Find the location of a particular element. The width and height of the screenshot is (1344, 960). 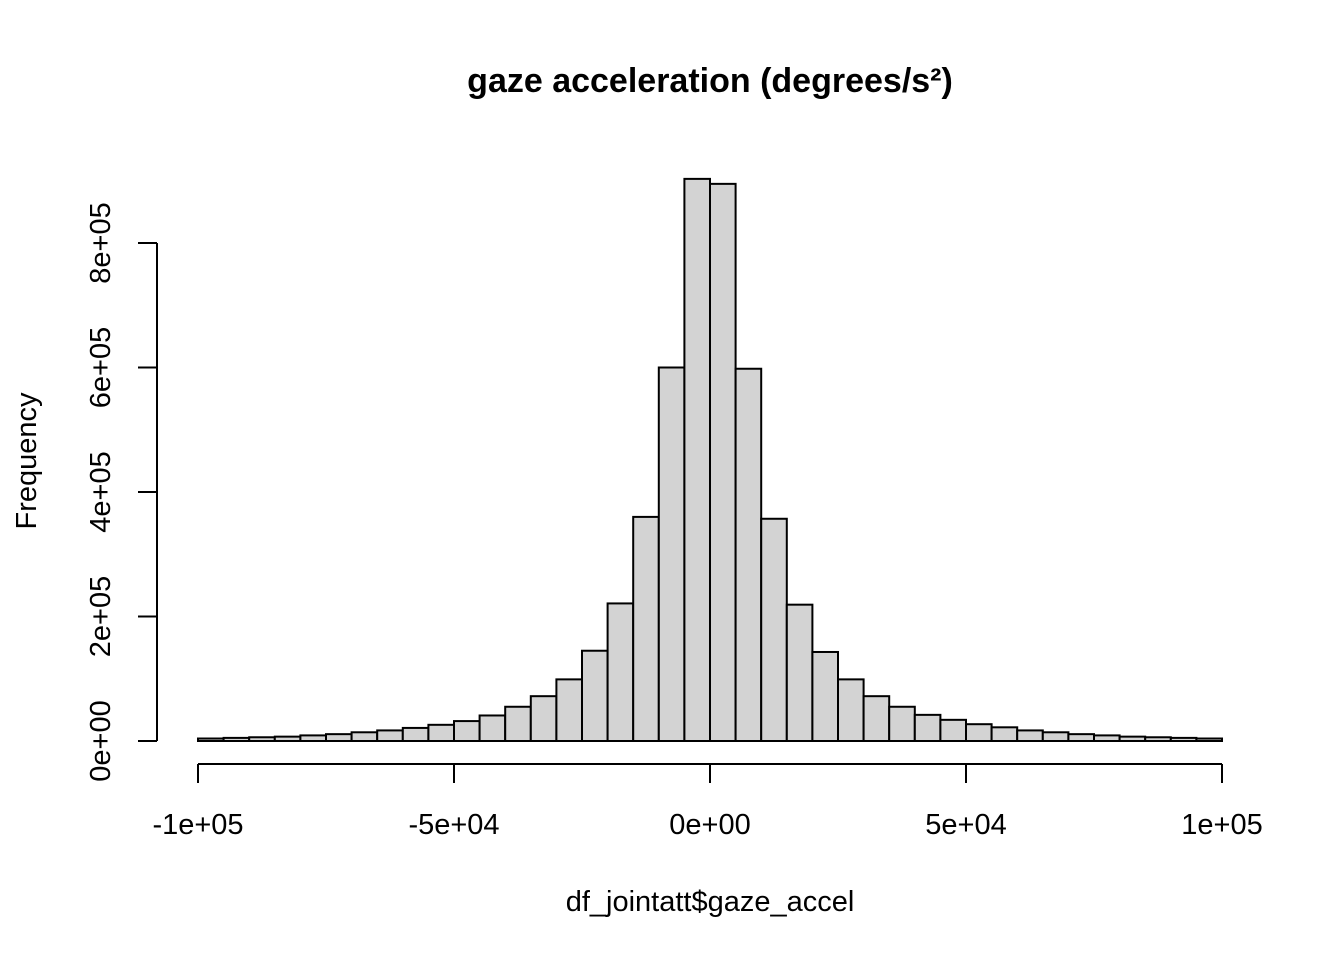

y-tick-label: 6e+05 is located at coordinates (101, 367).